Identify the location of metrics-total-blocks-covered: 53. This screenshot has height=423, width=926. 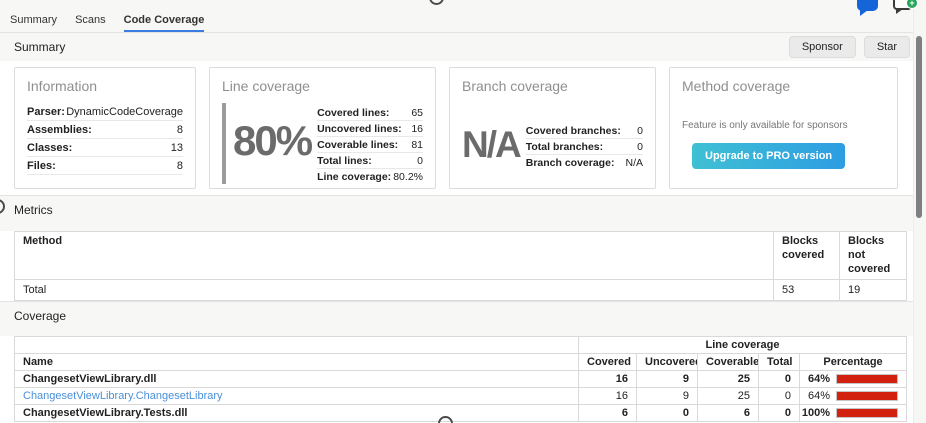
(806, 290).